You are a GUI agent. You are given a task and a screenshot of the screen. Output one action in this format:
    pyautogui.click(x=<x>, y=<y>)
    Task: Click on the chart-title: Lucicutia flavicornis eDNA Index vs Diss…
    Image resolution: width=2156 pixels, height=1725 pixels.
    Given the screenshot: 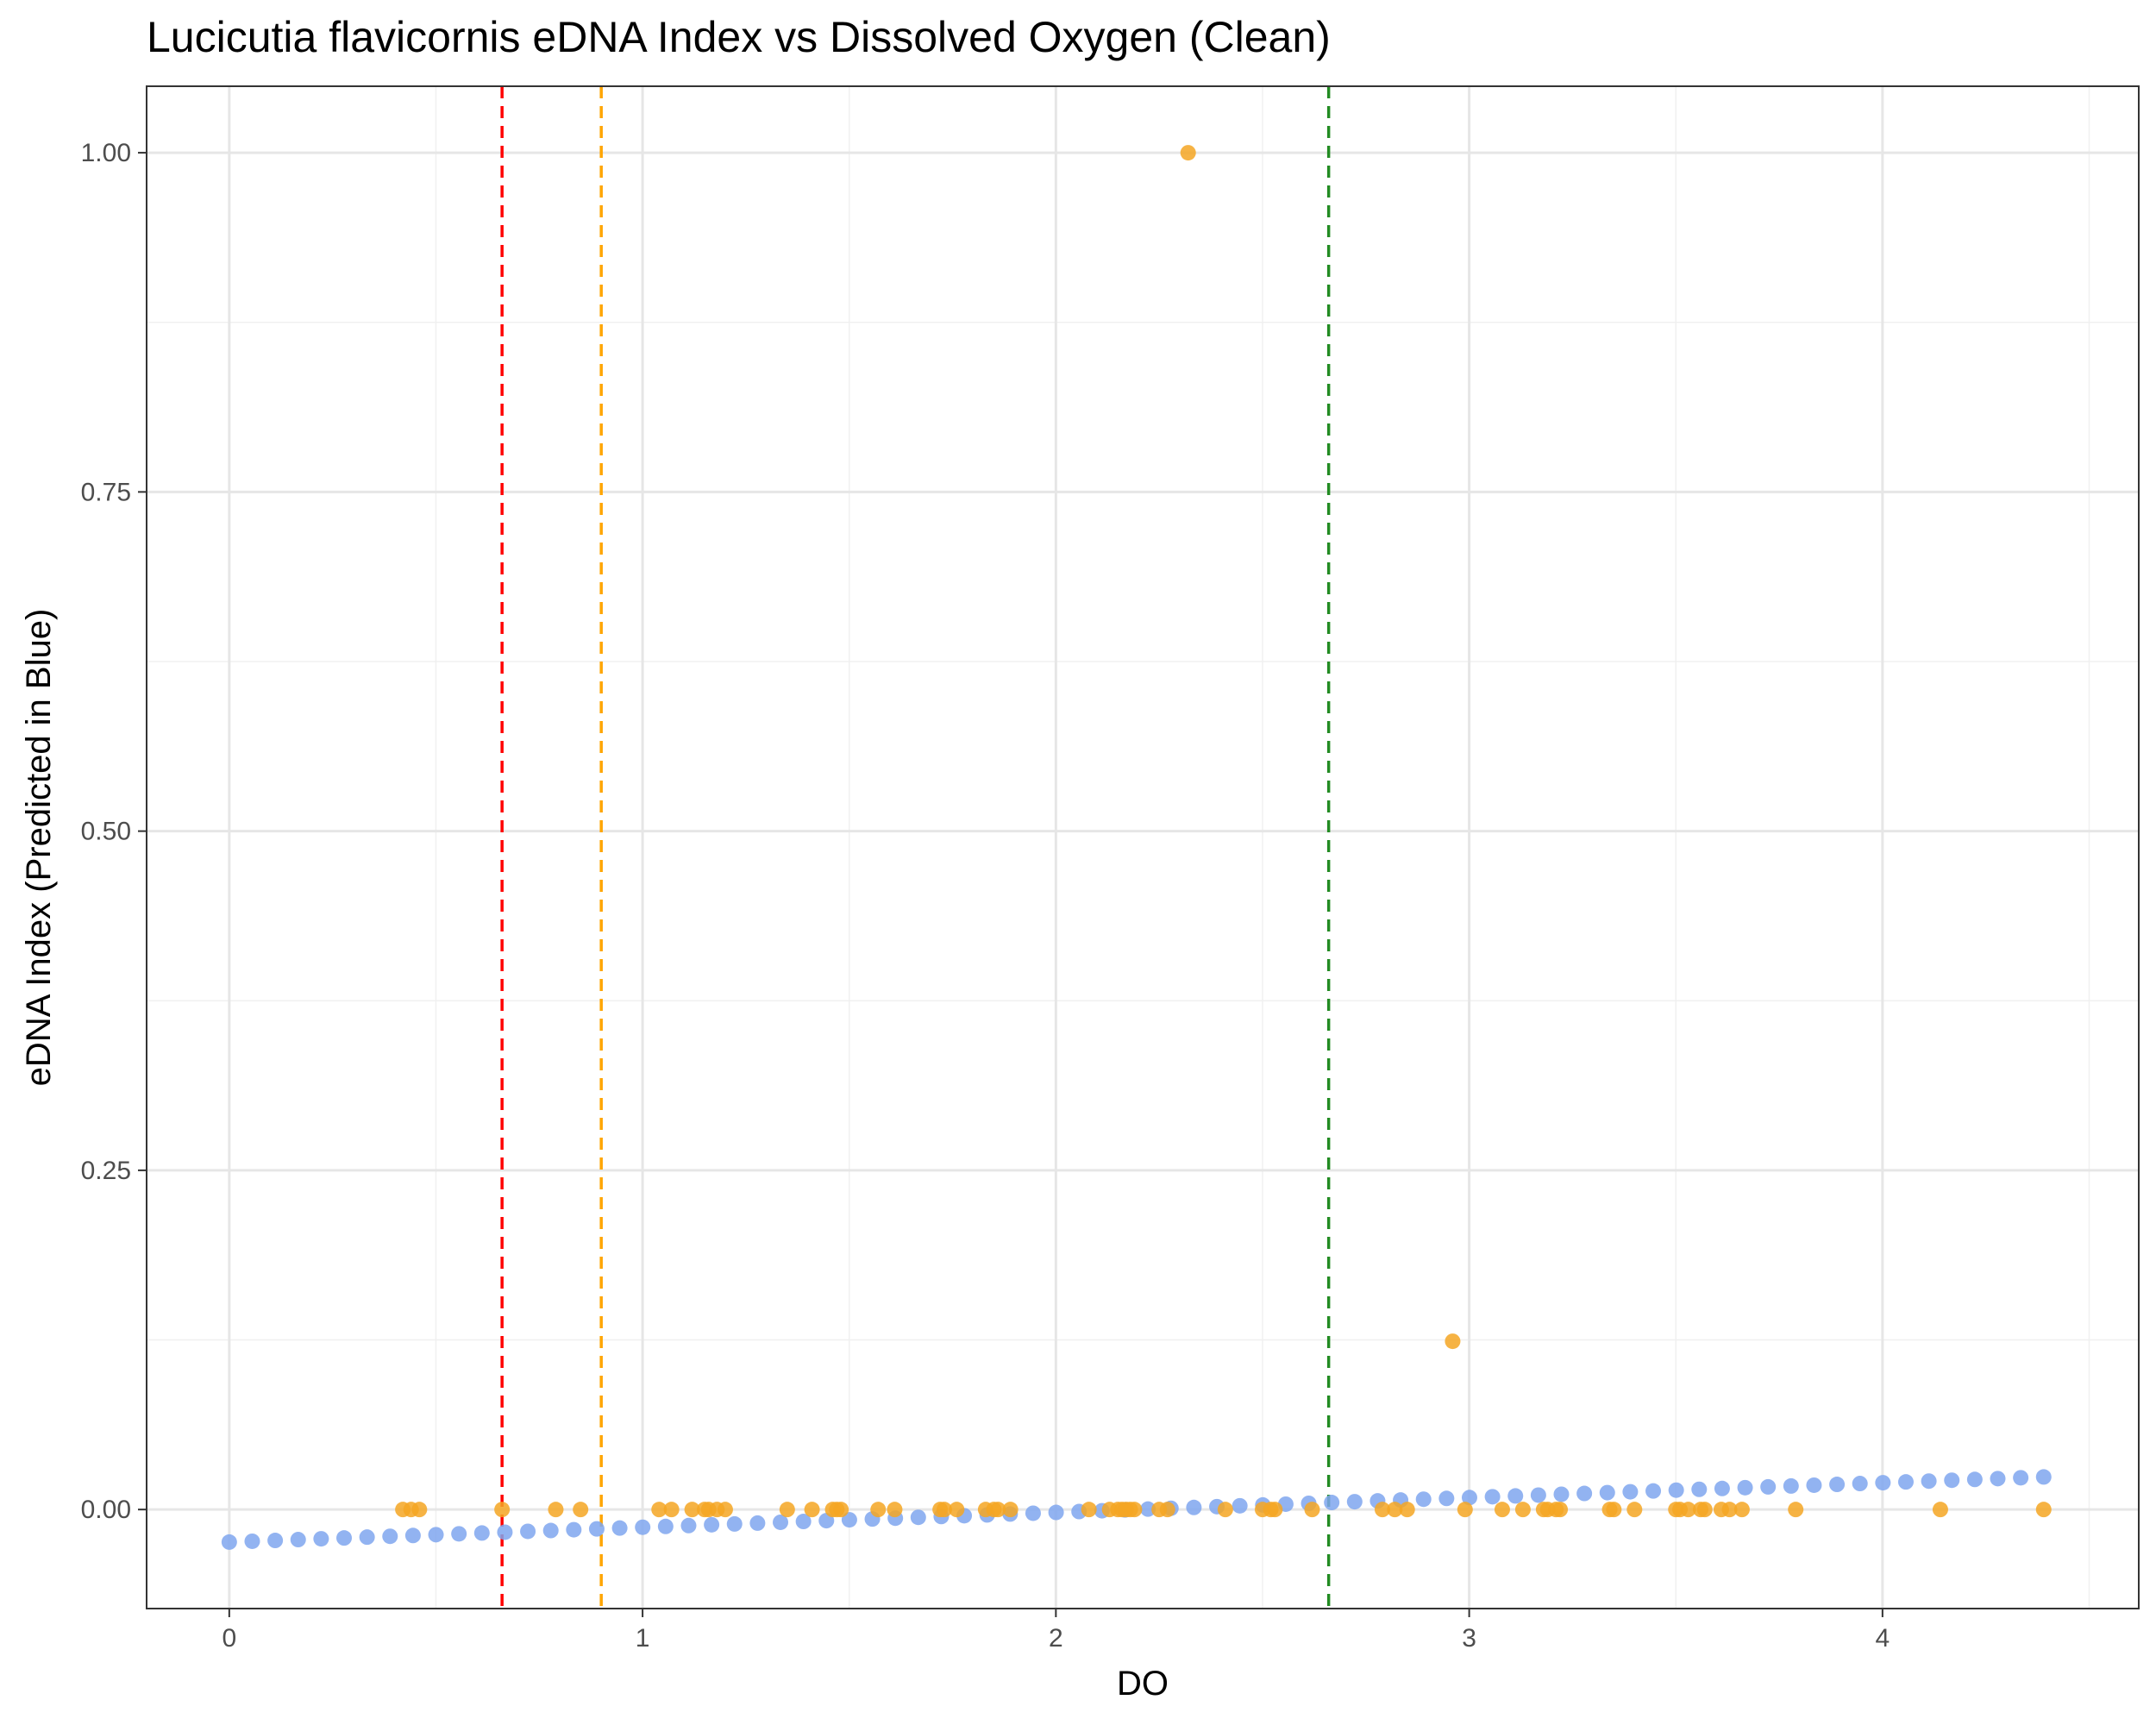 What is the action you would take?
    pyautogui.click(x=739, y=37)
    